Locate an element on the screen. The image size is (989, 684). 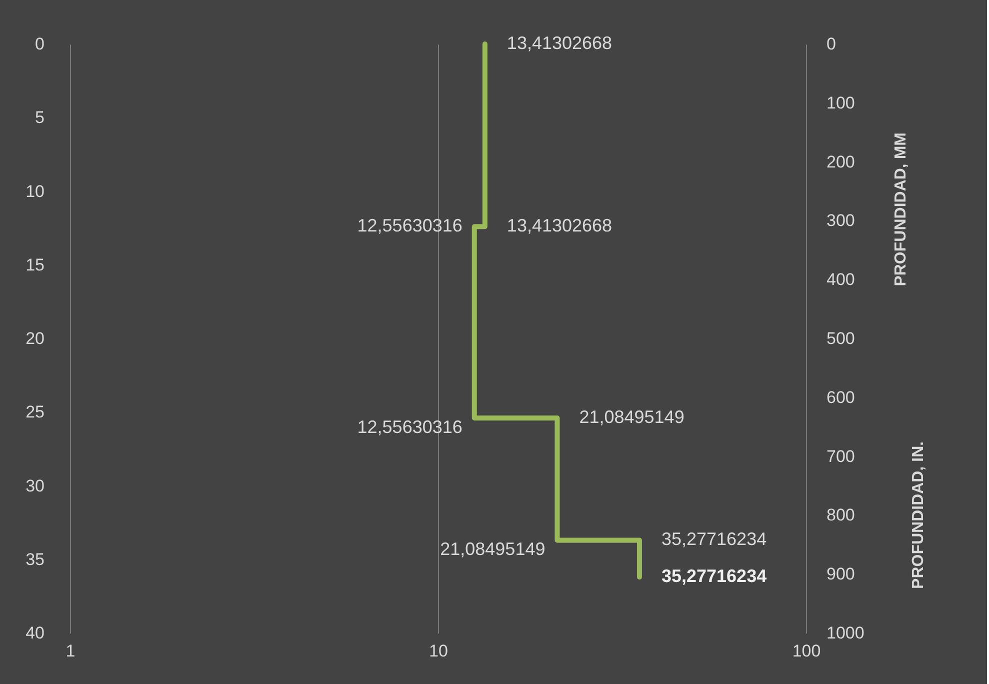
y2-tick-label: 500 is located at coordinates (840, 338).